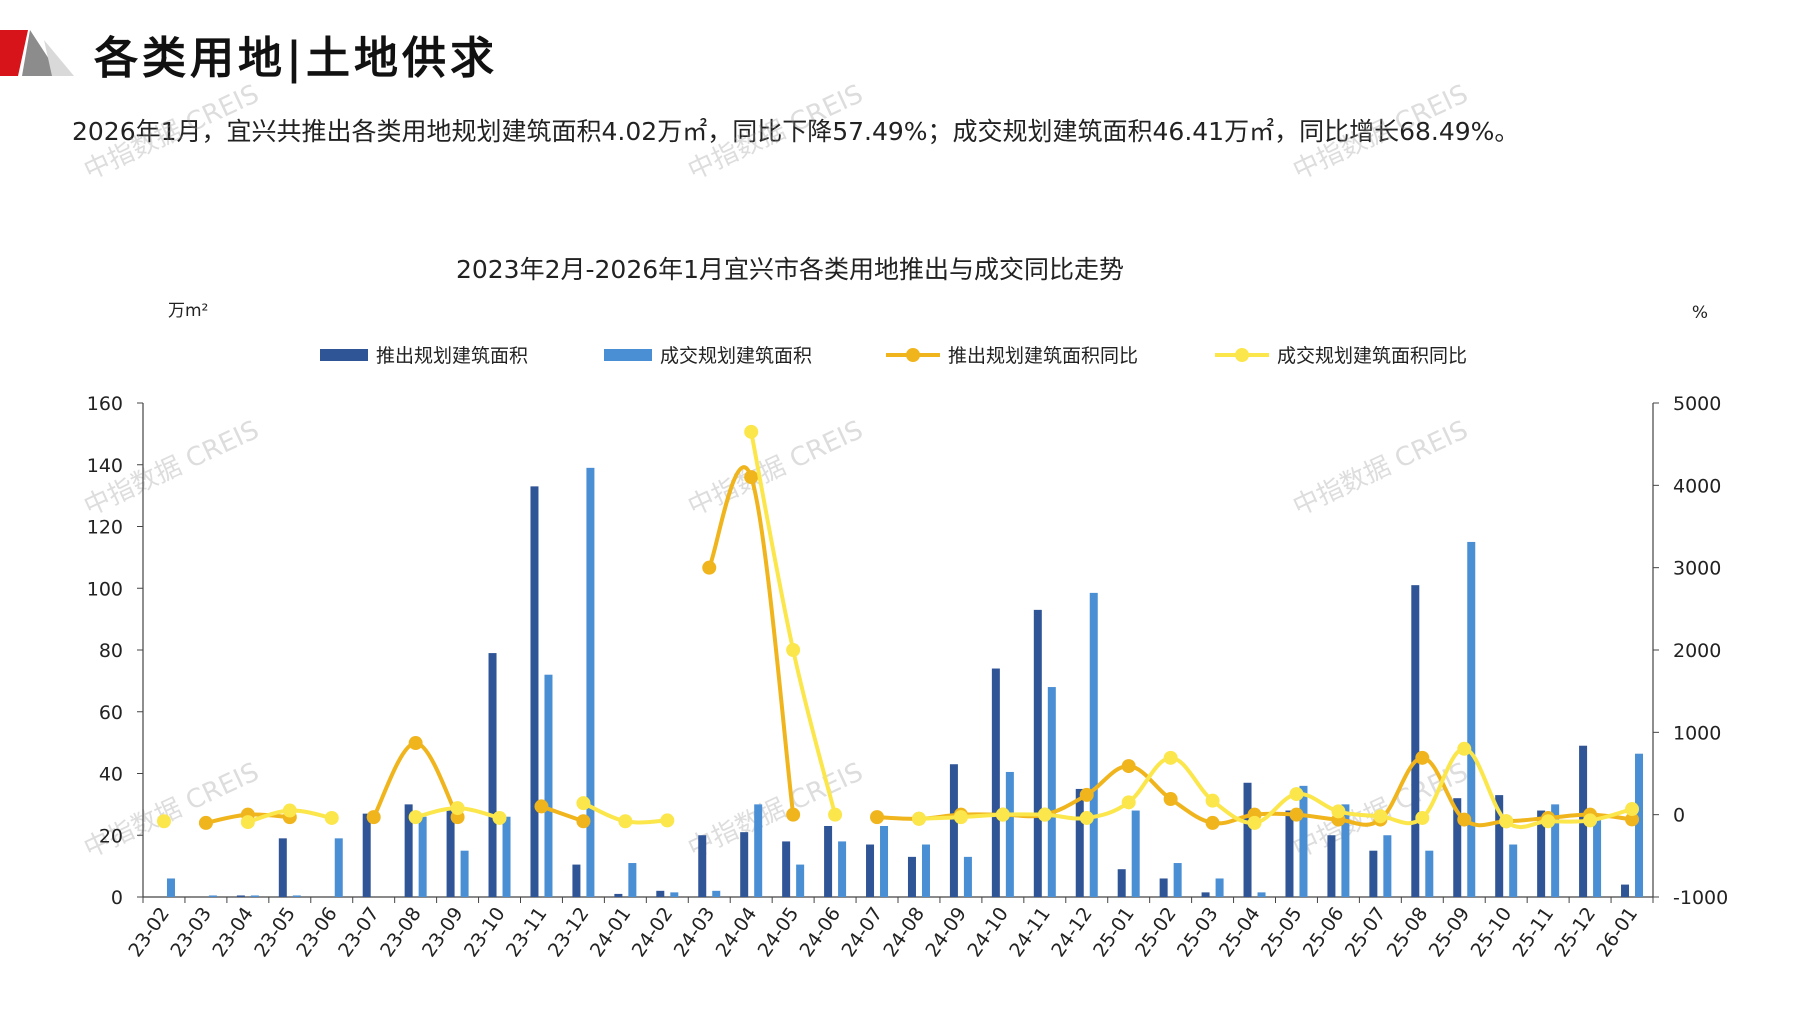  I want to click on x-tick-label: 24-06, so click(820, 932).